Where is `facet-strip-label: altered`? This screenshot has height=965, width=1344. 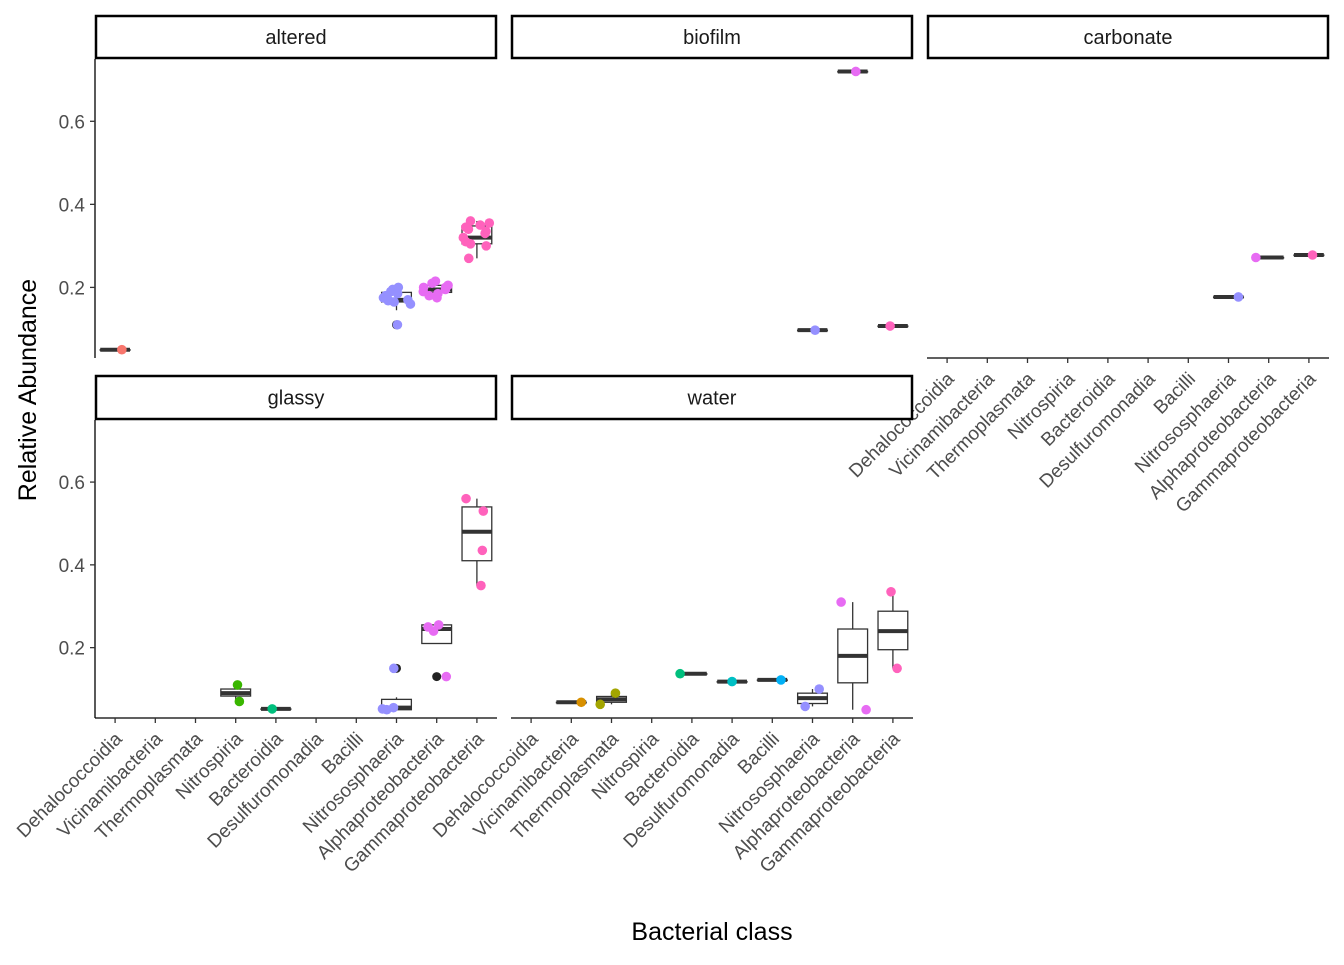 facet-strip-label: altered is located at coordinates (295, 38).